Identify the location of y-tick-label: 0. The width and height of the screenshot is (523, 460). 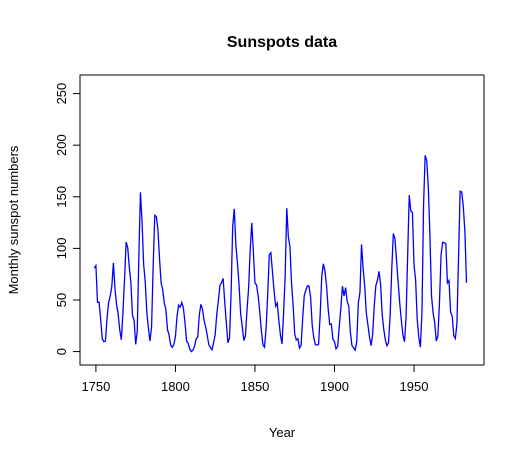
(61, 351).